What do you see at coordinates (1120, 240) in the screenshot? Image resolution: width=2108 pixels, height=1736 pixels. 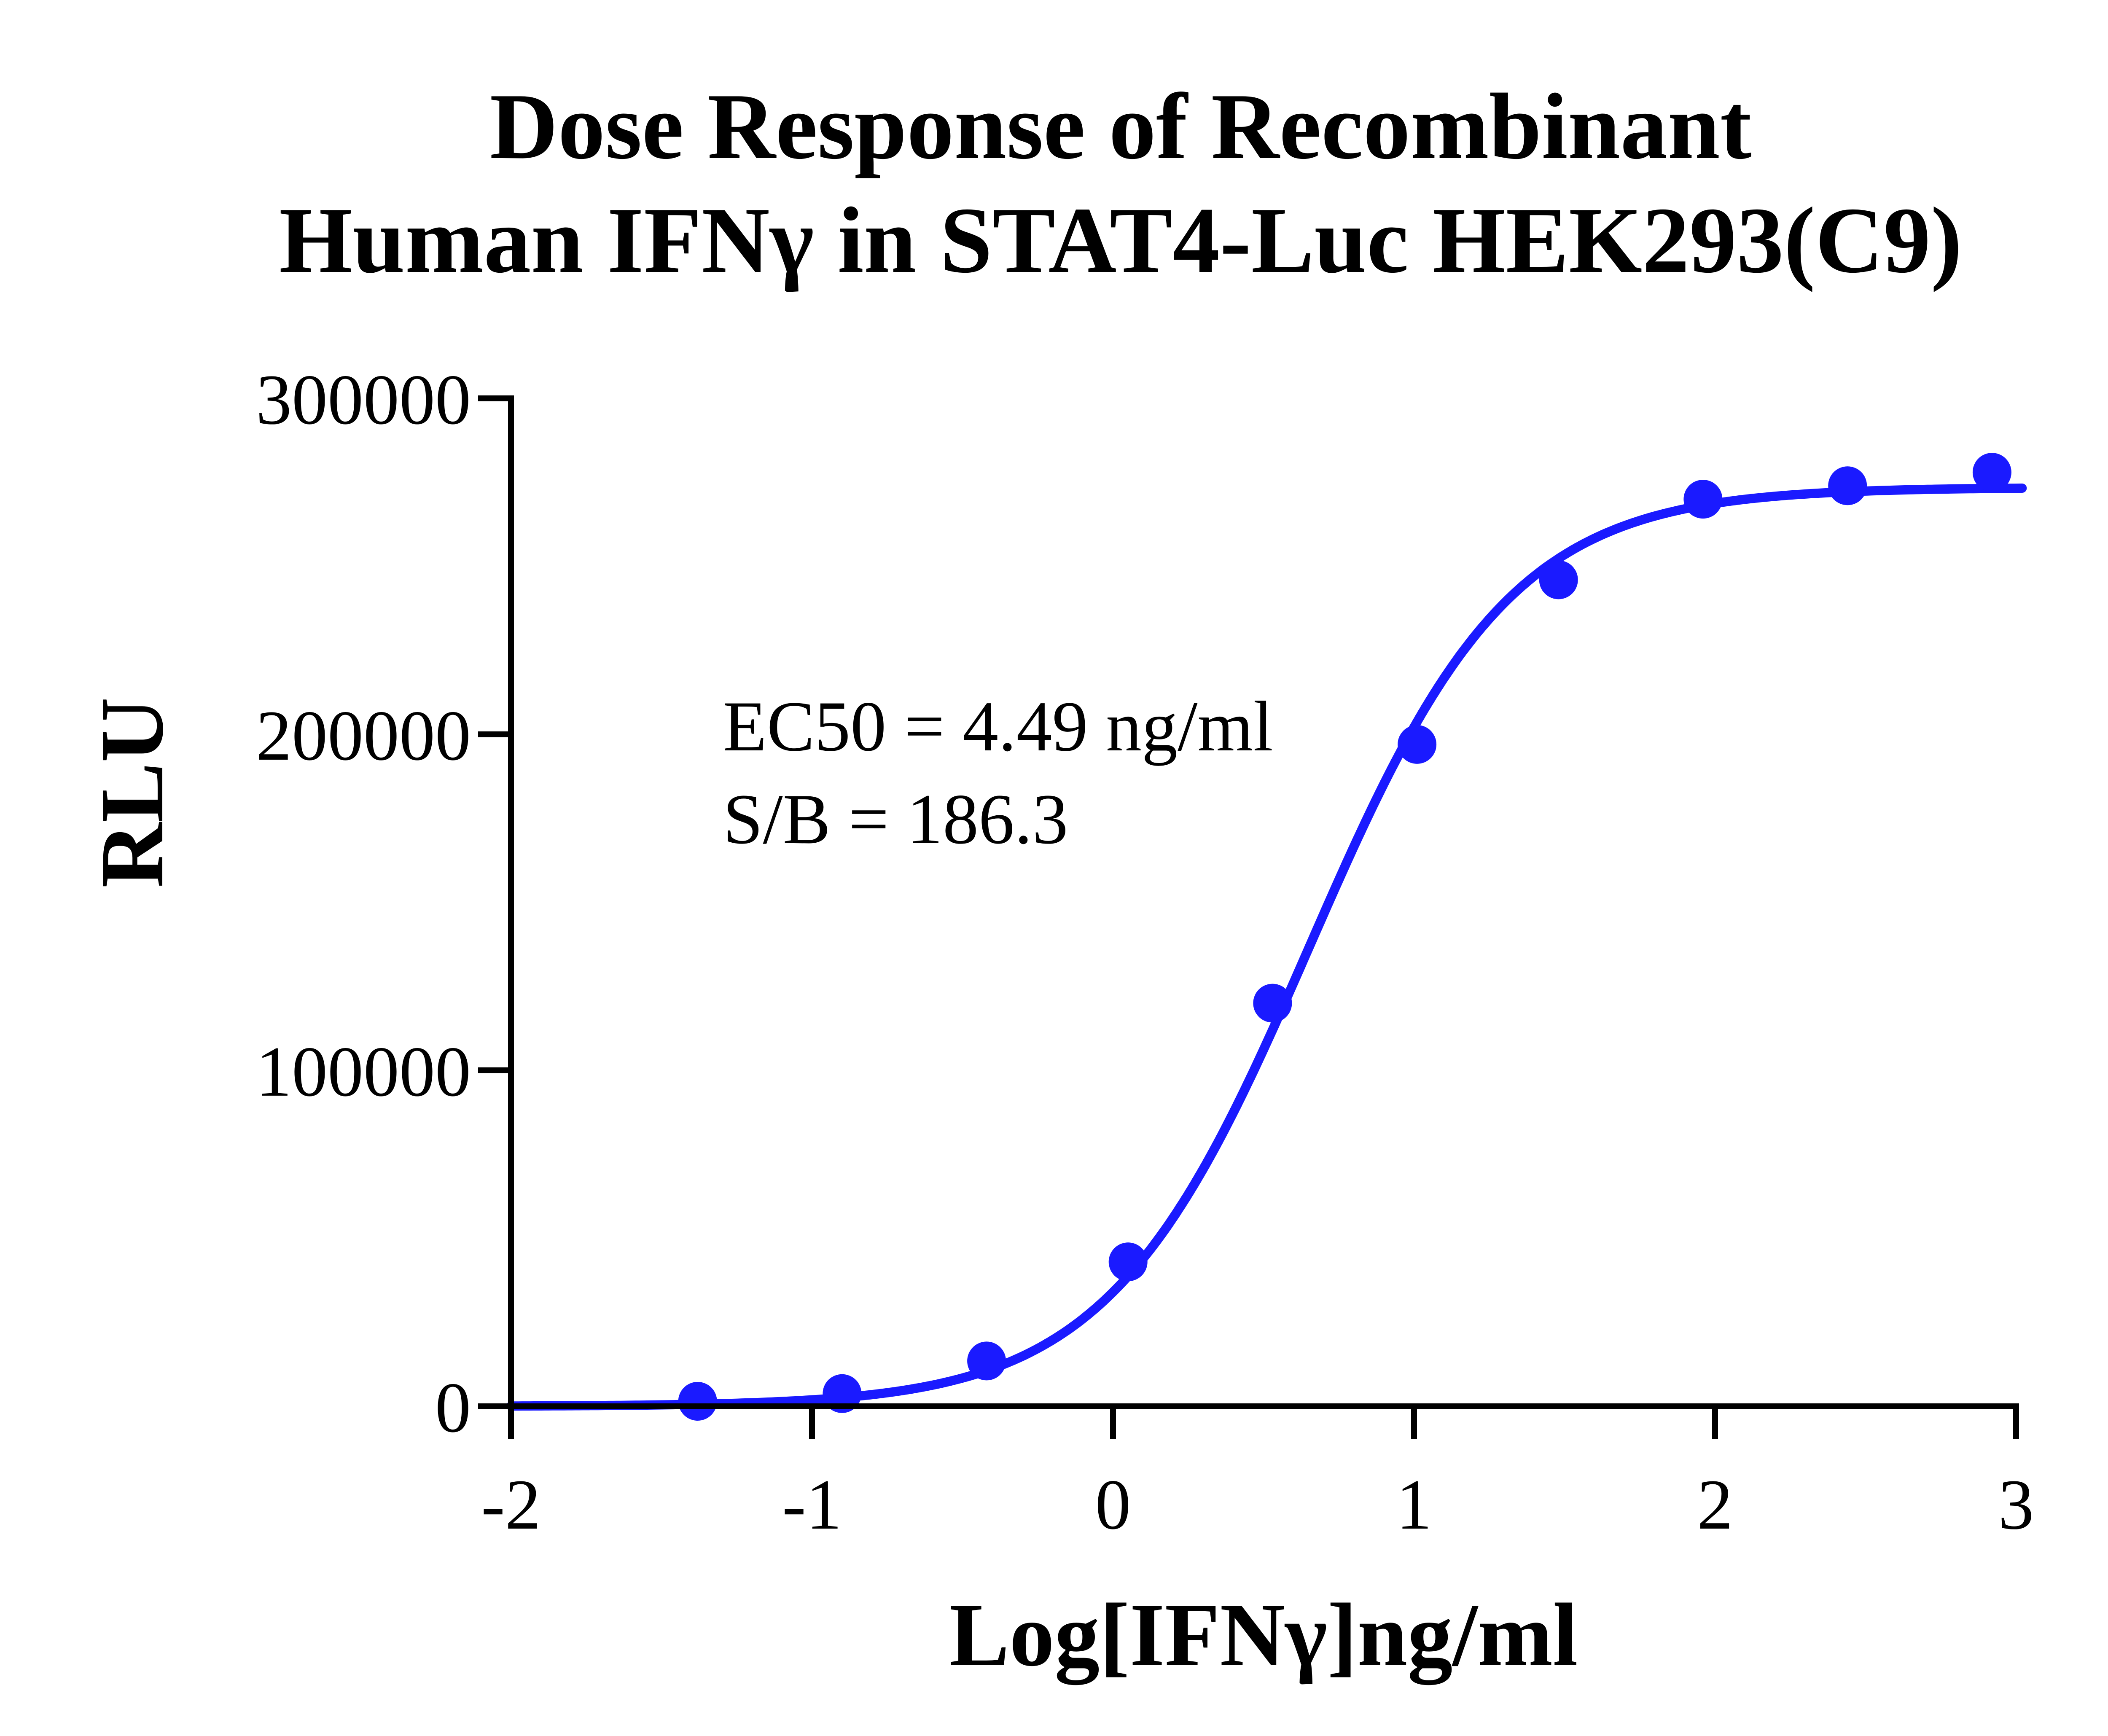 I see `chart-title-line-2: Human IFNγ in STAT4-Luc HEK293(C9)` at bounding box center [1120, 240].